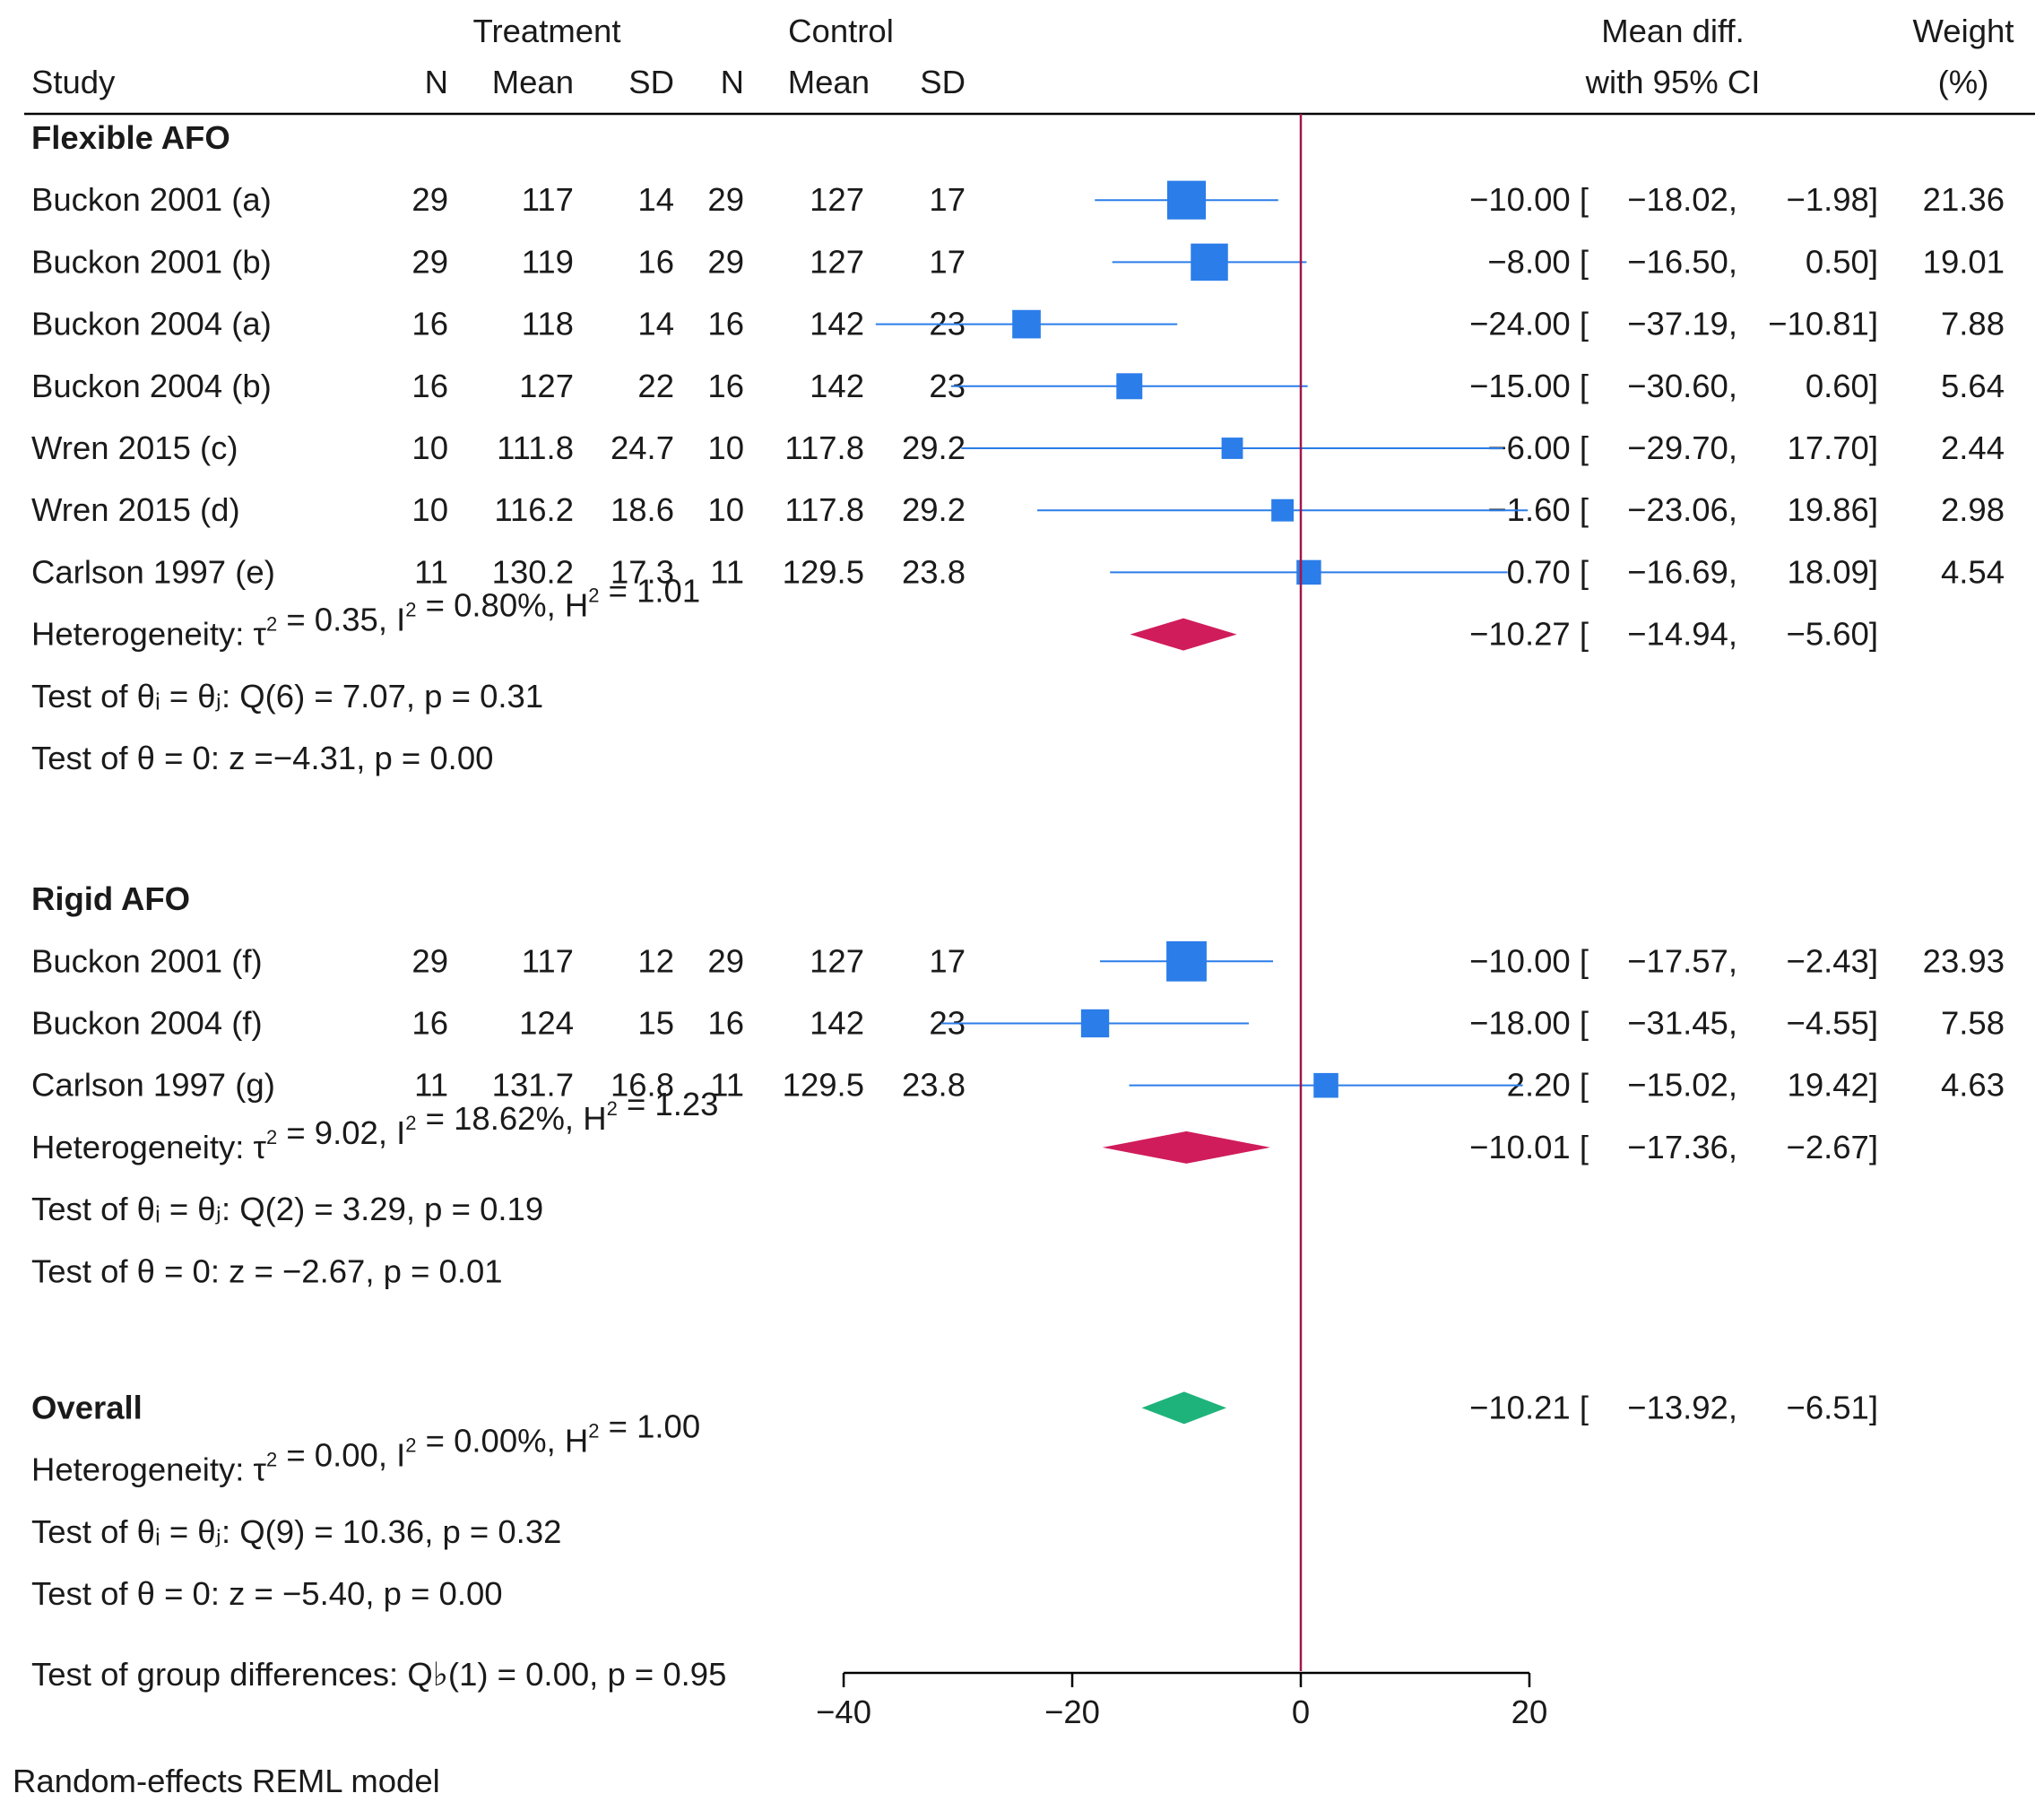  I want to click on group-1-study-4-treatment-mean: 127, so click(546, 386).